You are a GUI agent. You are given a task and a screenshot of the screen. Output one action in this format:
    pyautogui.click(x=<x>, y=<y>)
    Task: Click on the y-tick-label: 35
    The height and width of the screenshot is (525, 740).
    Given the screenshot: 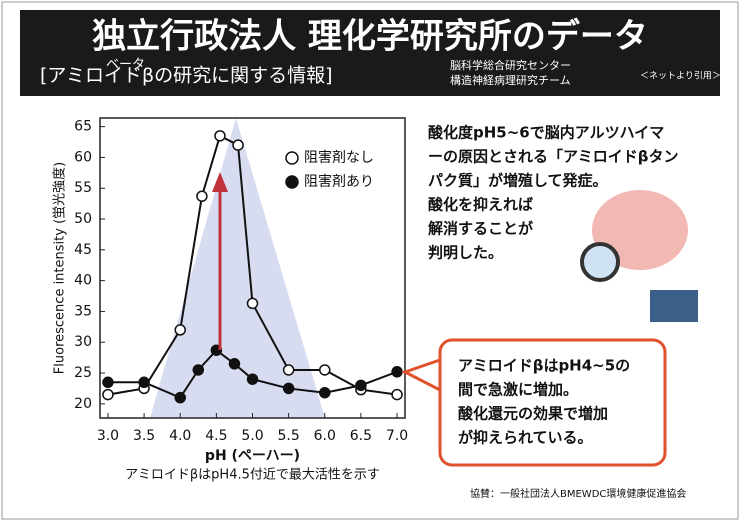 What is the action you would take?
    pyautogui.click(x=83, y=311)
    